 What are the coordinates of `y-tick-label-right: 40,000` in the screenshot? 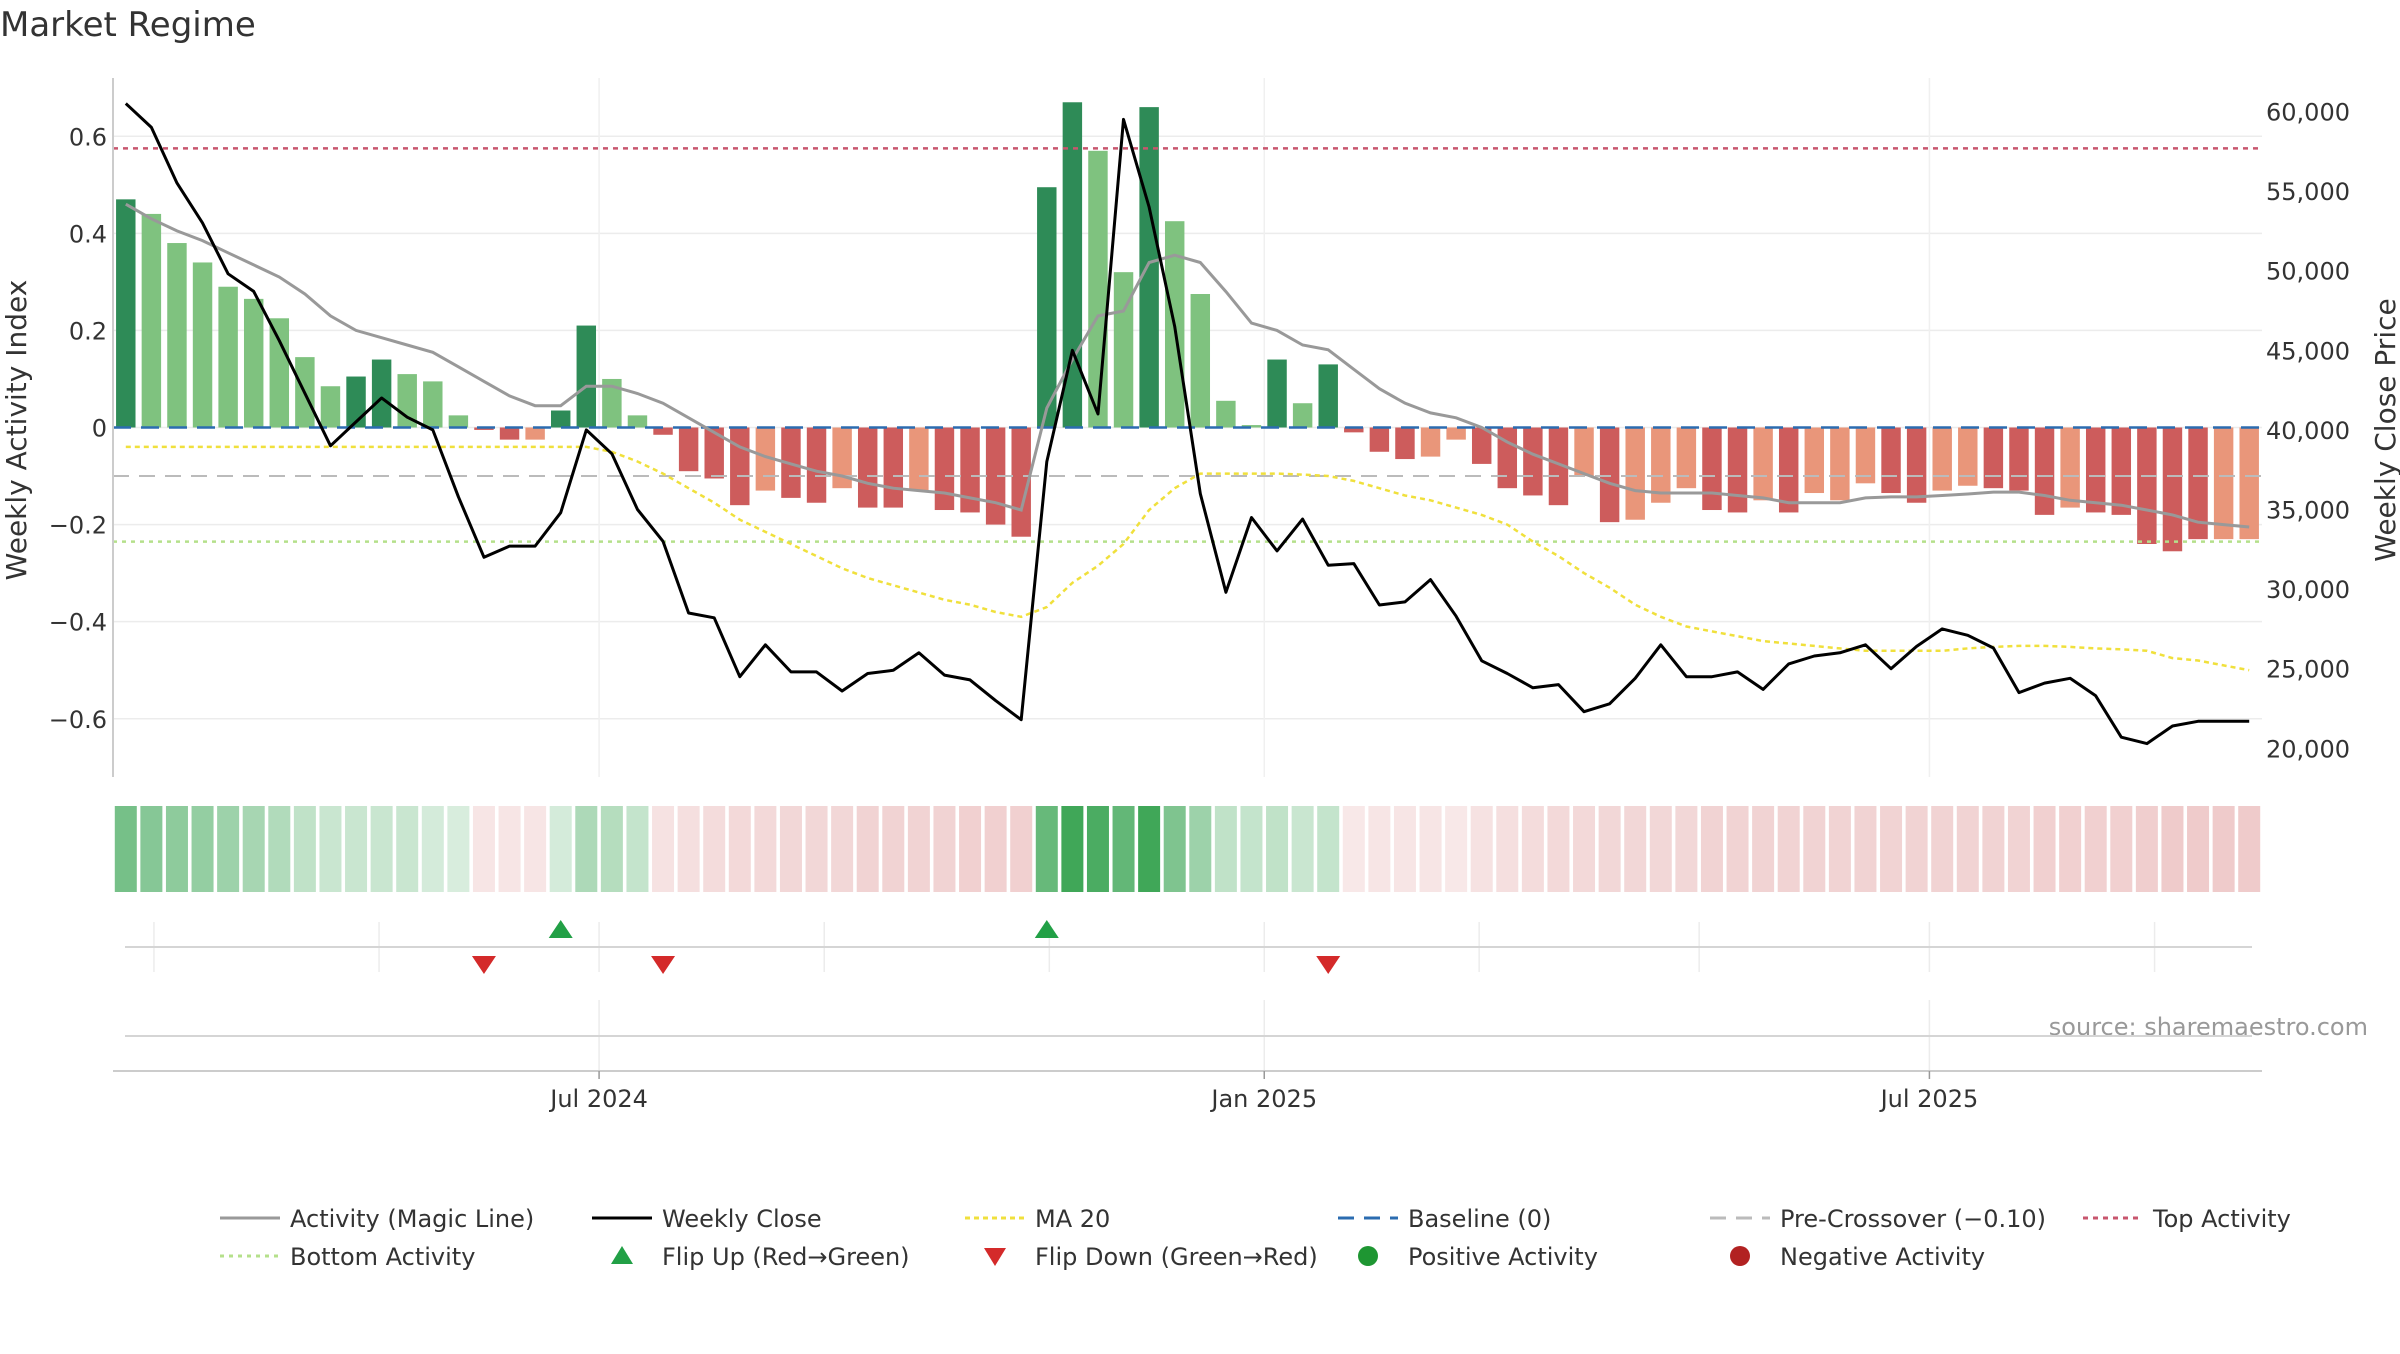 It's located at (2308, 431).